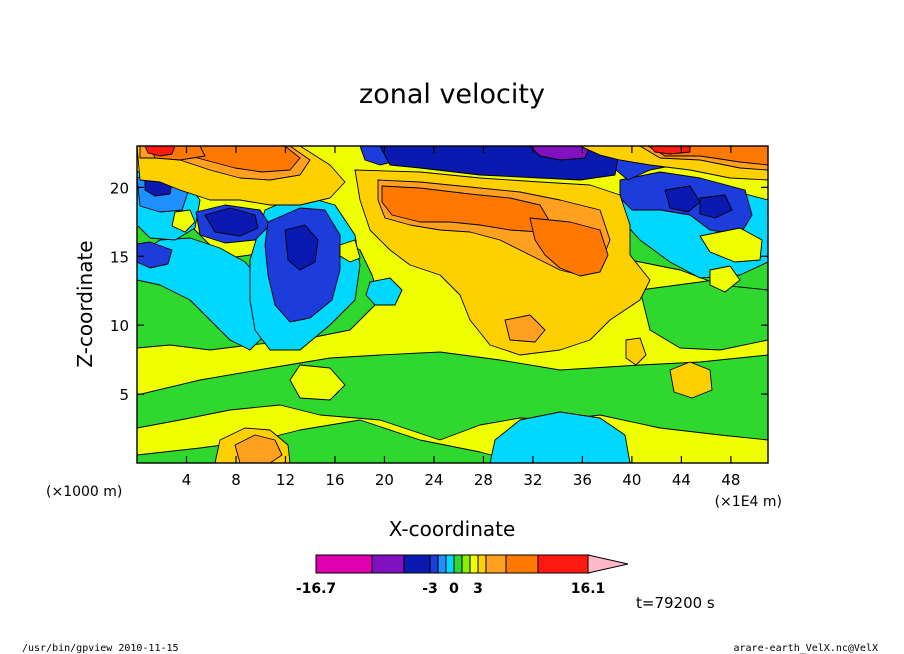  I want to click on x-axis-label: X-coordinate, so click(452, 529).